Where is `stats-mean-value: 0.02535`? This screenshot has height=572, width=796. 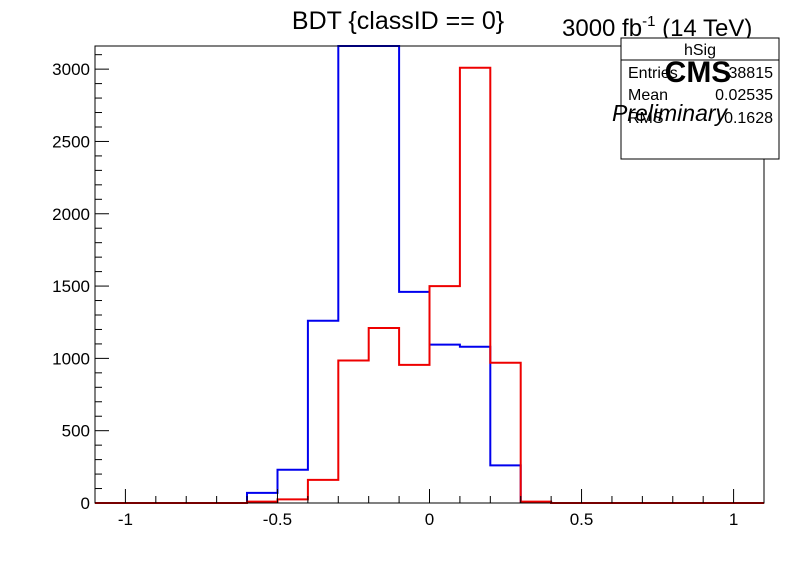 stats-mean-value: 0.02535 is located at coordinates (744, 95).